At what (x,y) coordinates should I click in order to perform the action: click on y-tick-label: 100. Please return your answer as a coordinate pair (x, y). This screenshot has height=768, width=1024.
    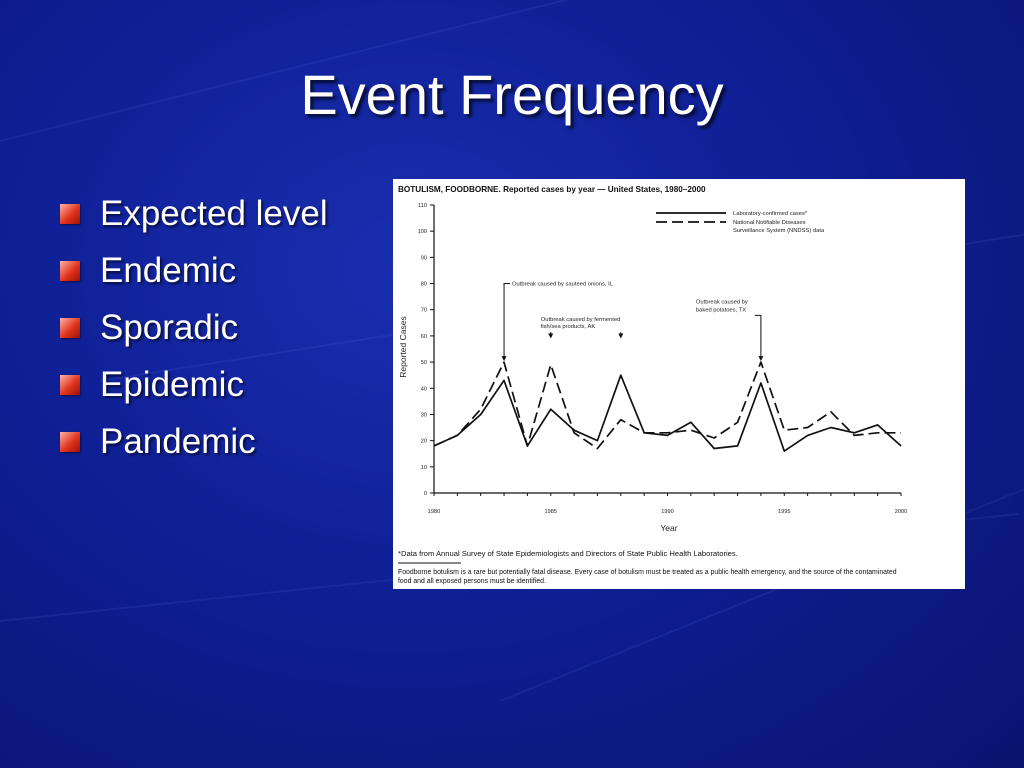
    Looking at the image, I should click on (422, 232).